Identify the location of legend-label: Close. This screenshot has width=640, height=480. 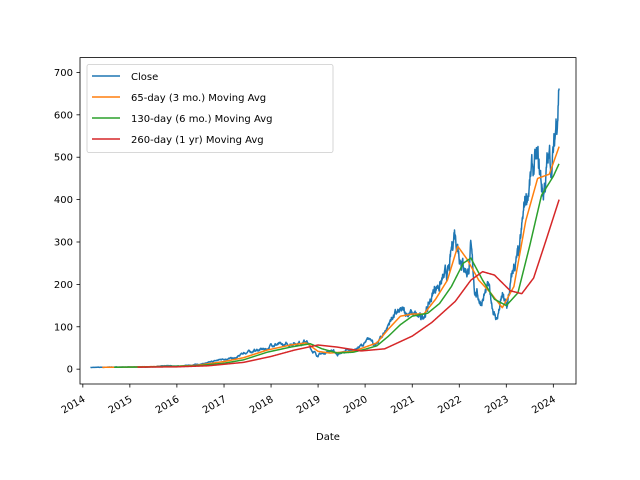
(144, 77).